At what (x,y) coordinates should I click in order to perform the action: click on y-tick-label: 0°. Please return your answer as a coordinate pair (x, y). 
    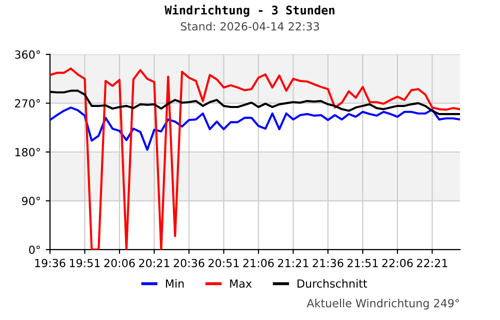
    Looking at the image, I should click on (34, 250).